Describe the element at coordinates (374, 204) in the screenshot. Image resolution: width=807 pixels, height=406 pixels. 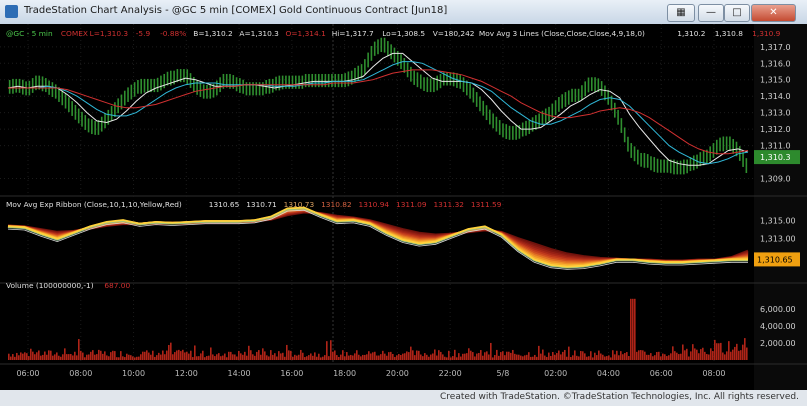
I see `ribbon-legend-item: 1310.94` at that location.